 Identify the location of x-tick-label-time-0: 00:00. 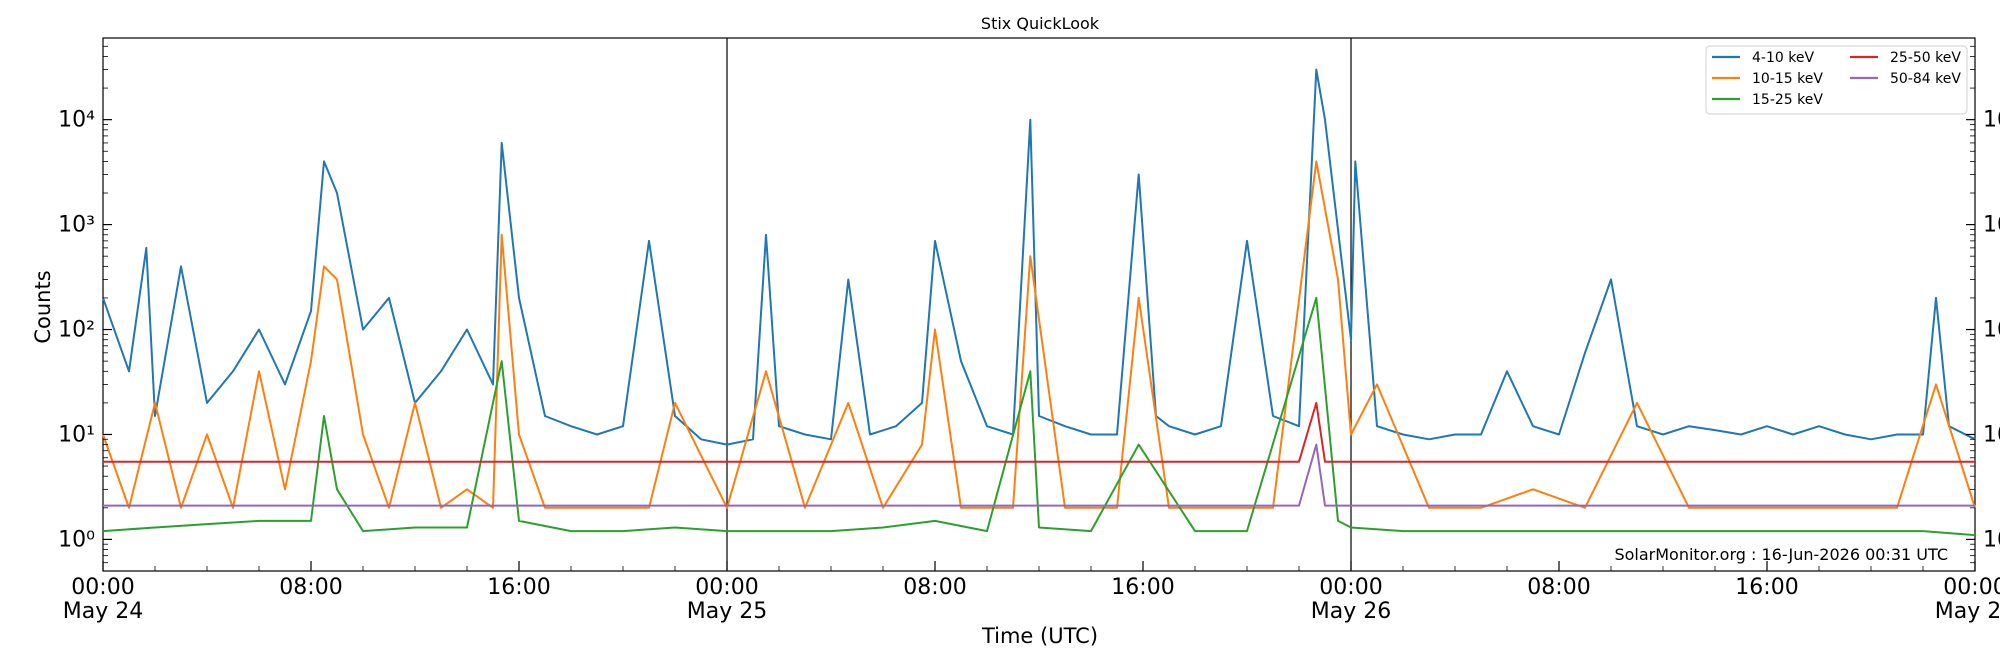
(102, 587).